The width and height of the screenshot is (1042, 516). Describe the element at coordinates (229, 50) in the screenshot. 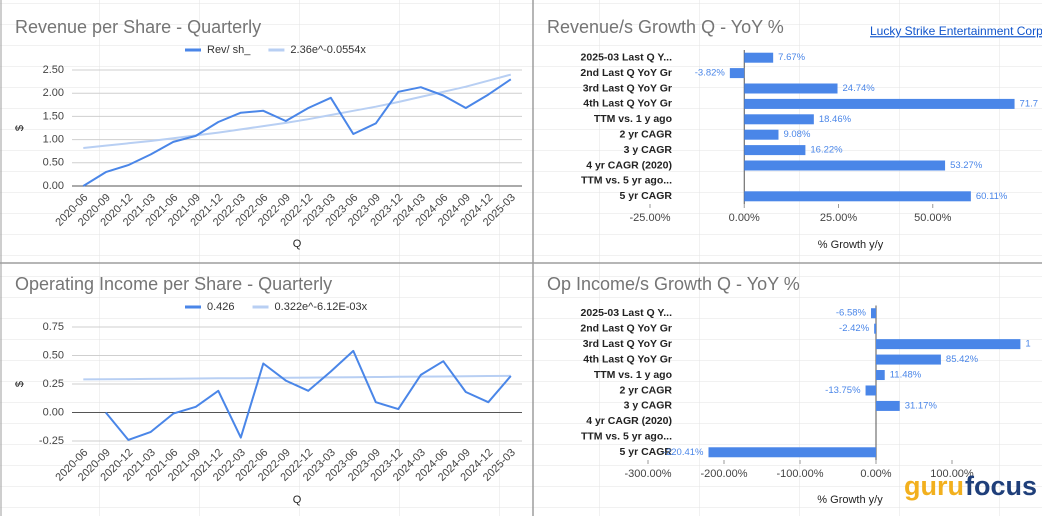

I see `legend-label: Rev/ sh_` at that location.